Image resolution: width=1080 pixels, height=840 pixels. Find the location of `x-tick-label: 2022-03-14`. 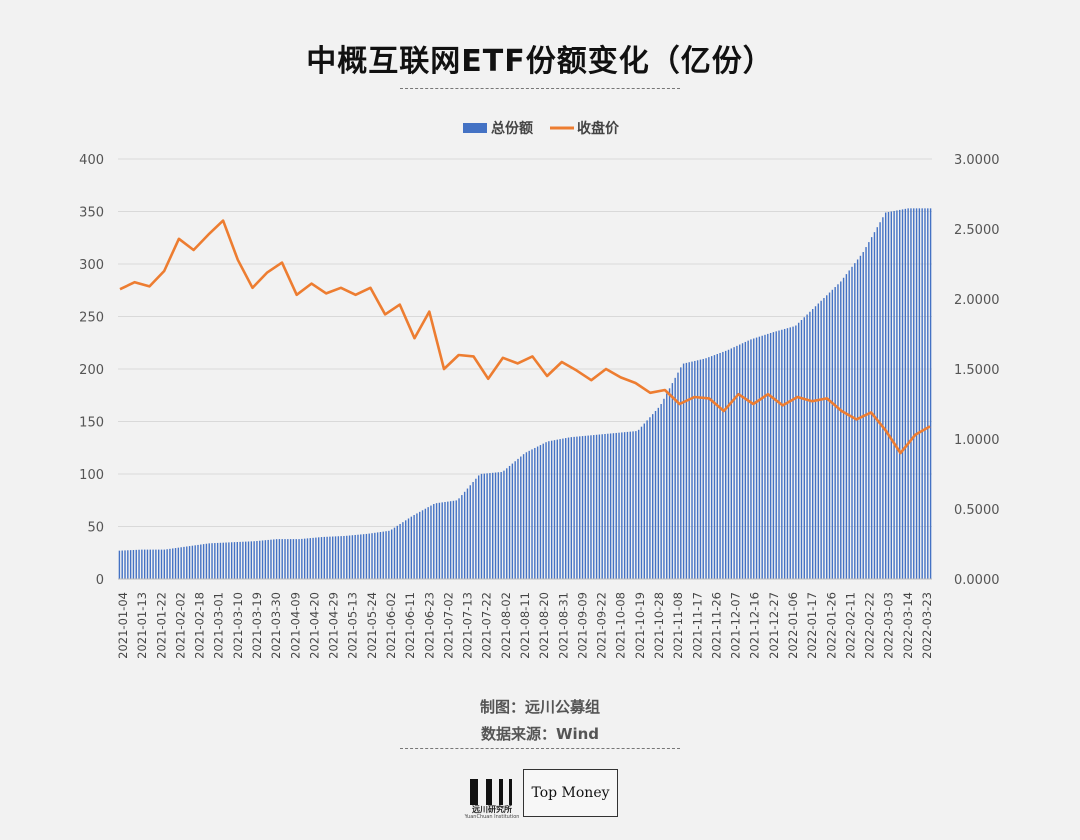

x-tick-label: 2022-03-14 is located at coordinates (908, 625).